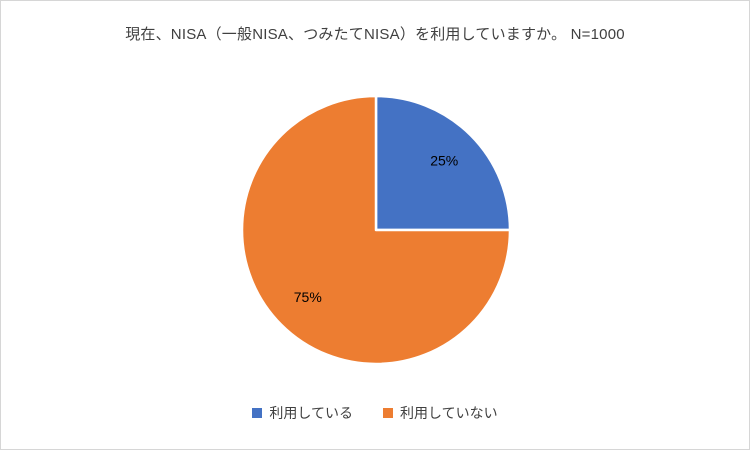 Image resolution: width=752 pixels, height=452 pixels. I want to click on chart-legend: 利用している 利用していない, so click(375, 413).